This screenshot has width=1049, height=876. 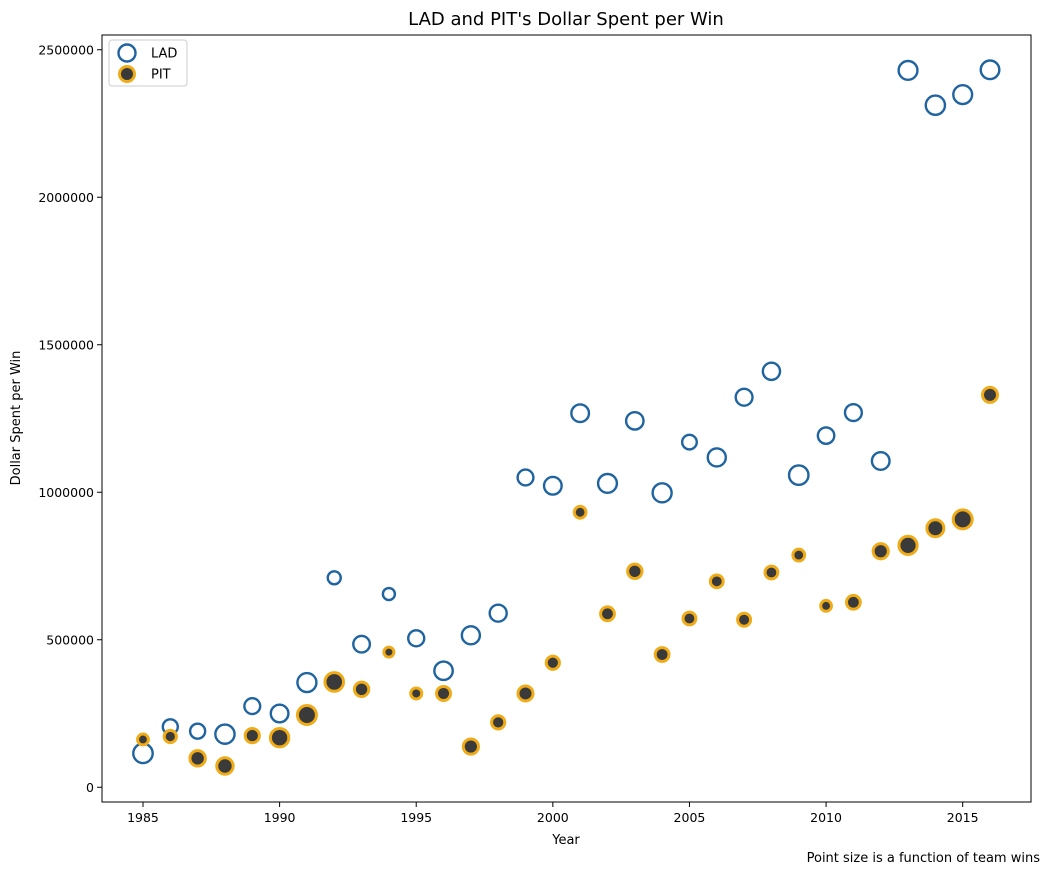 I want to click on x-tick-label: 1985, so click(x=143, y=817).